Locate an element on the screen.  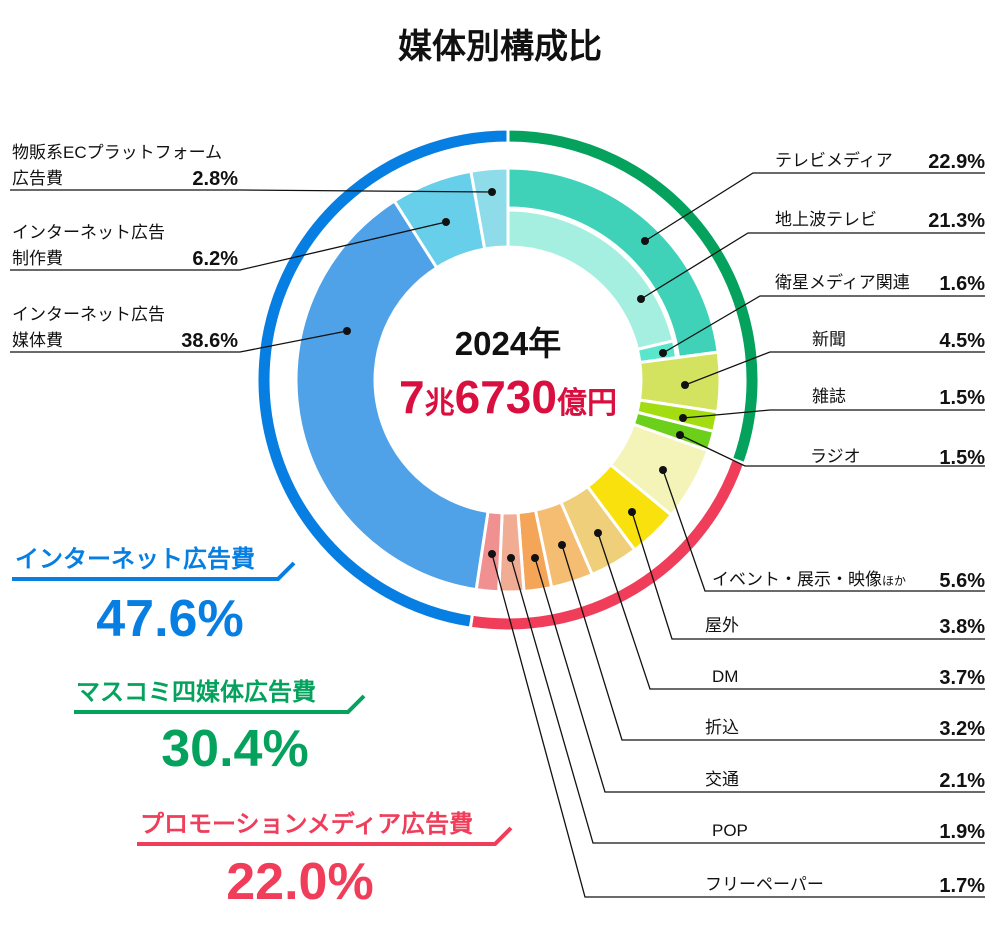
segment-label-name: 屋外 is located at coordinates (722, 625).